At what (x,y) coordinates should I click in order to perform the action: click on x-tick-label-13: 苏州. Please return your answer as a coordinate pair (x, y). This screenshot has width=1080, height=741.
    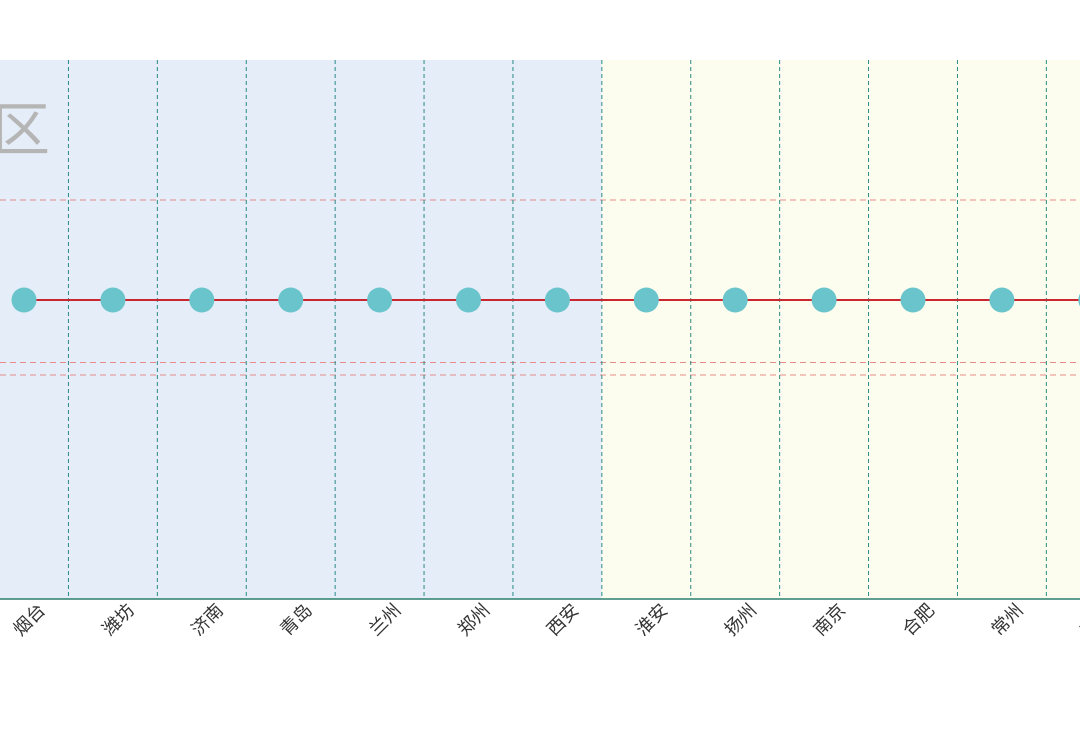
    Looking at the image, I should click on (1078, 620).